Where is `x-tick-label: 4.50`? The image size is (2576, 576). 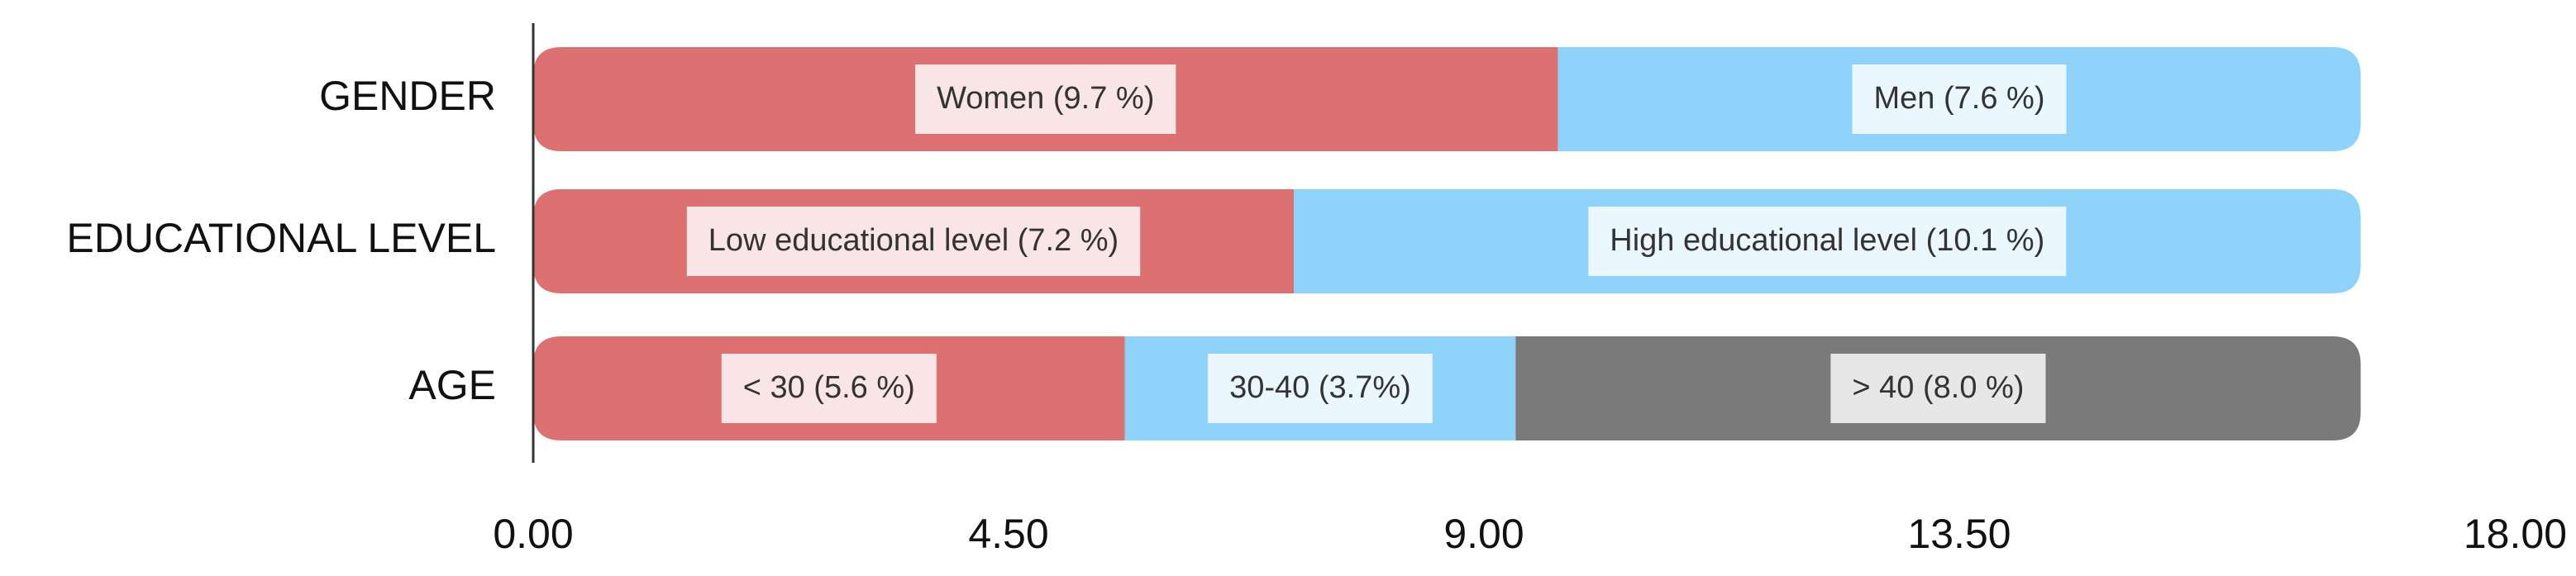 x-tick-label: 4.50 is located at coordinates (1008, 534).